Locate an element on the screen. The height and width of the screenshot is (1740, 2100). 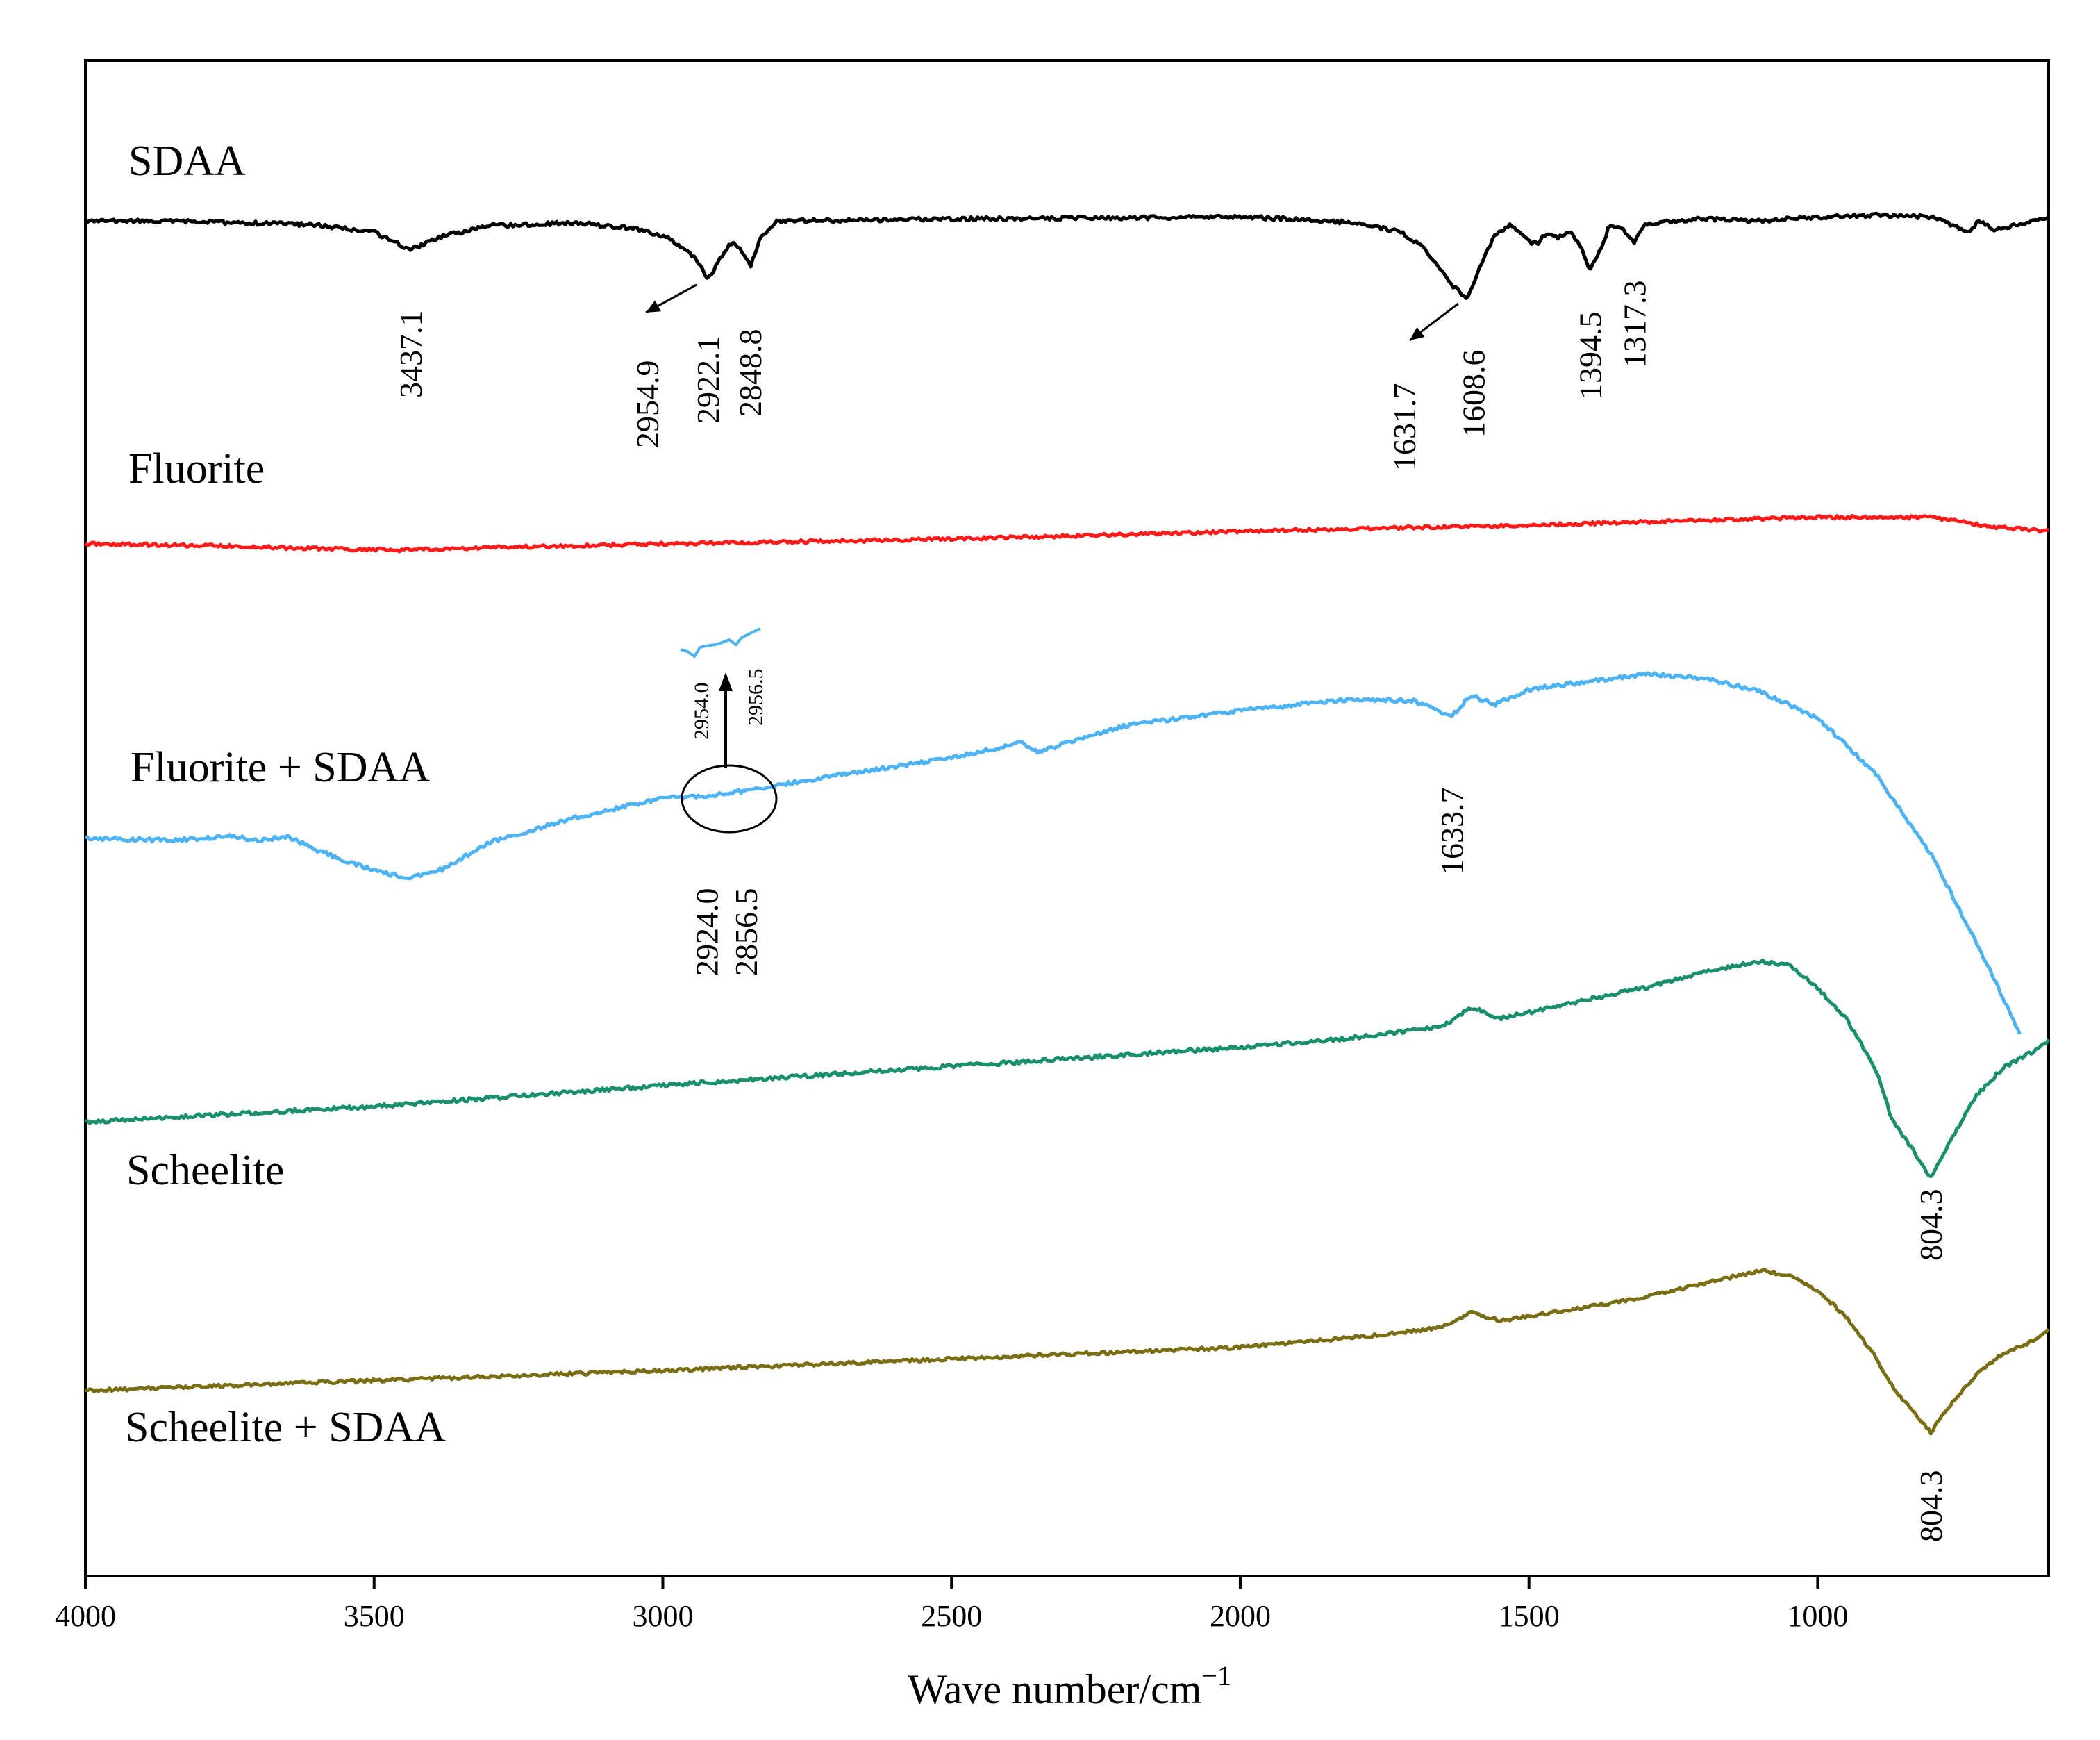
peak-label: 1608.6 is located at coordinates (1473, 394).